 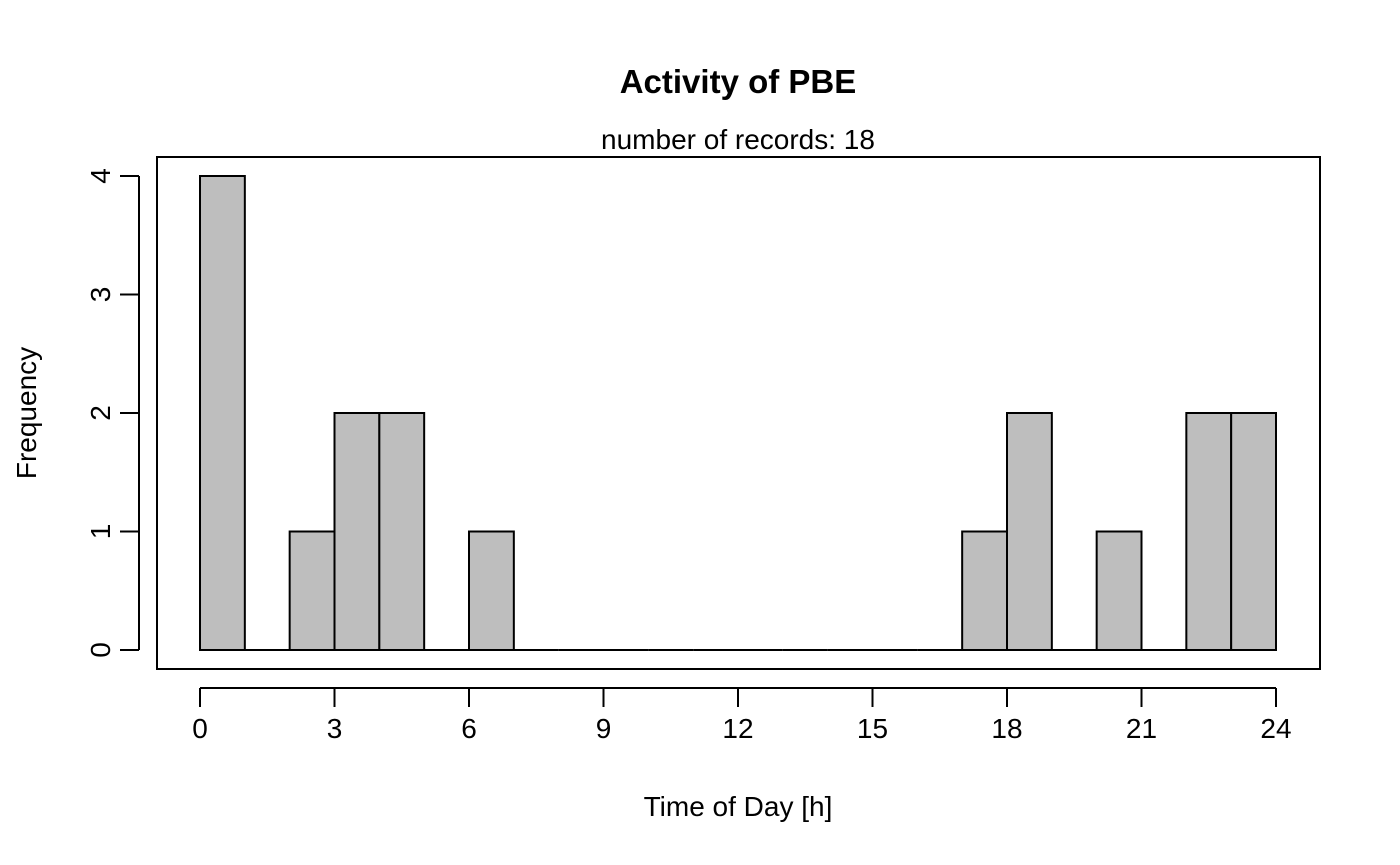 What do you see at coordinates (200, 728) in the screenshot?
I see `x-tick-label: 0` at bounding box center [200, 728].